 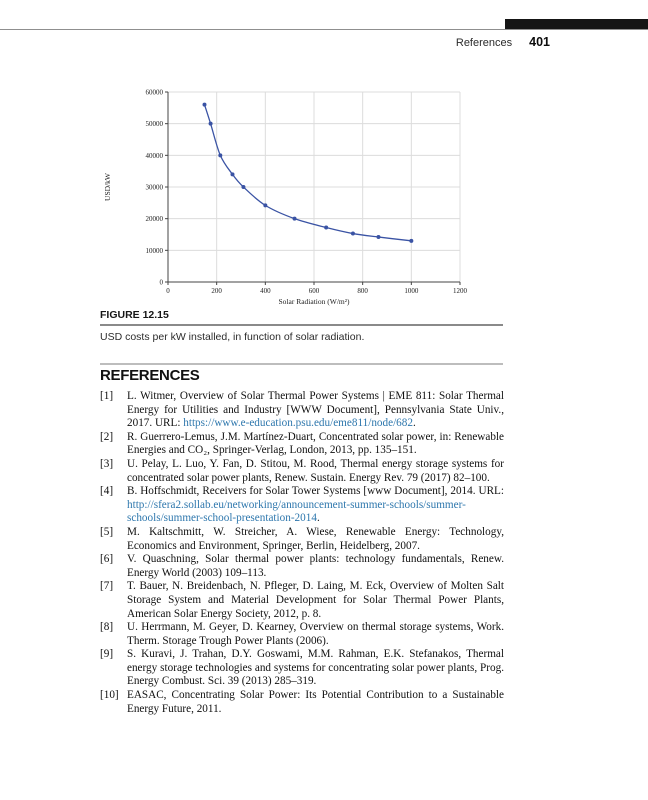 I want to click on y-axis-title: USD/kW, so click(x=107, y=186).